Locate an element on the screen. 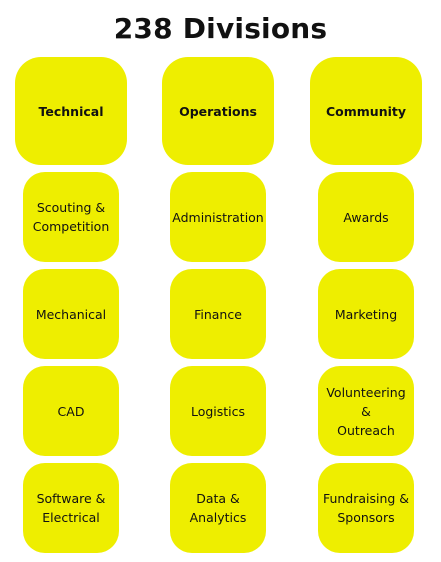 This screenshot has height=562, width=441. division-label: Data & Analytics is located at coordinates (218, 508).